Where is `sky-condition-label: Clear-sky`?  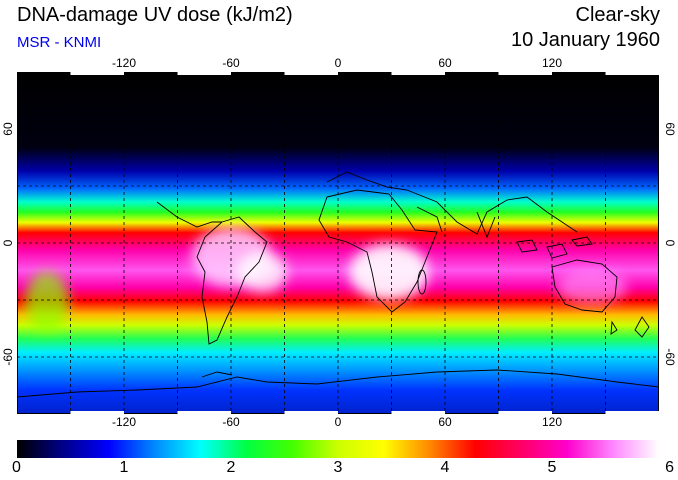 sky-condition-label: Clear-sky is located at coordinates (617, 15).